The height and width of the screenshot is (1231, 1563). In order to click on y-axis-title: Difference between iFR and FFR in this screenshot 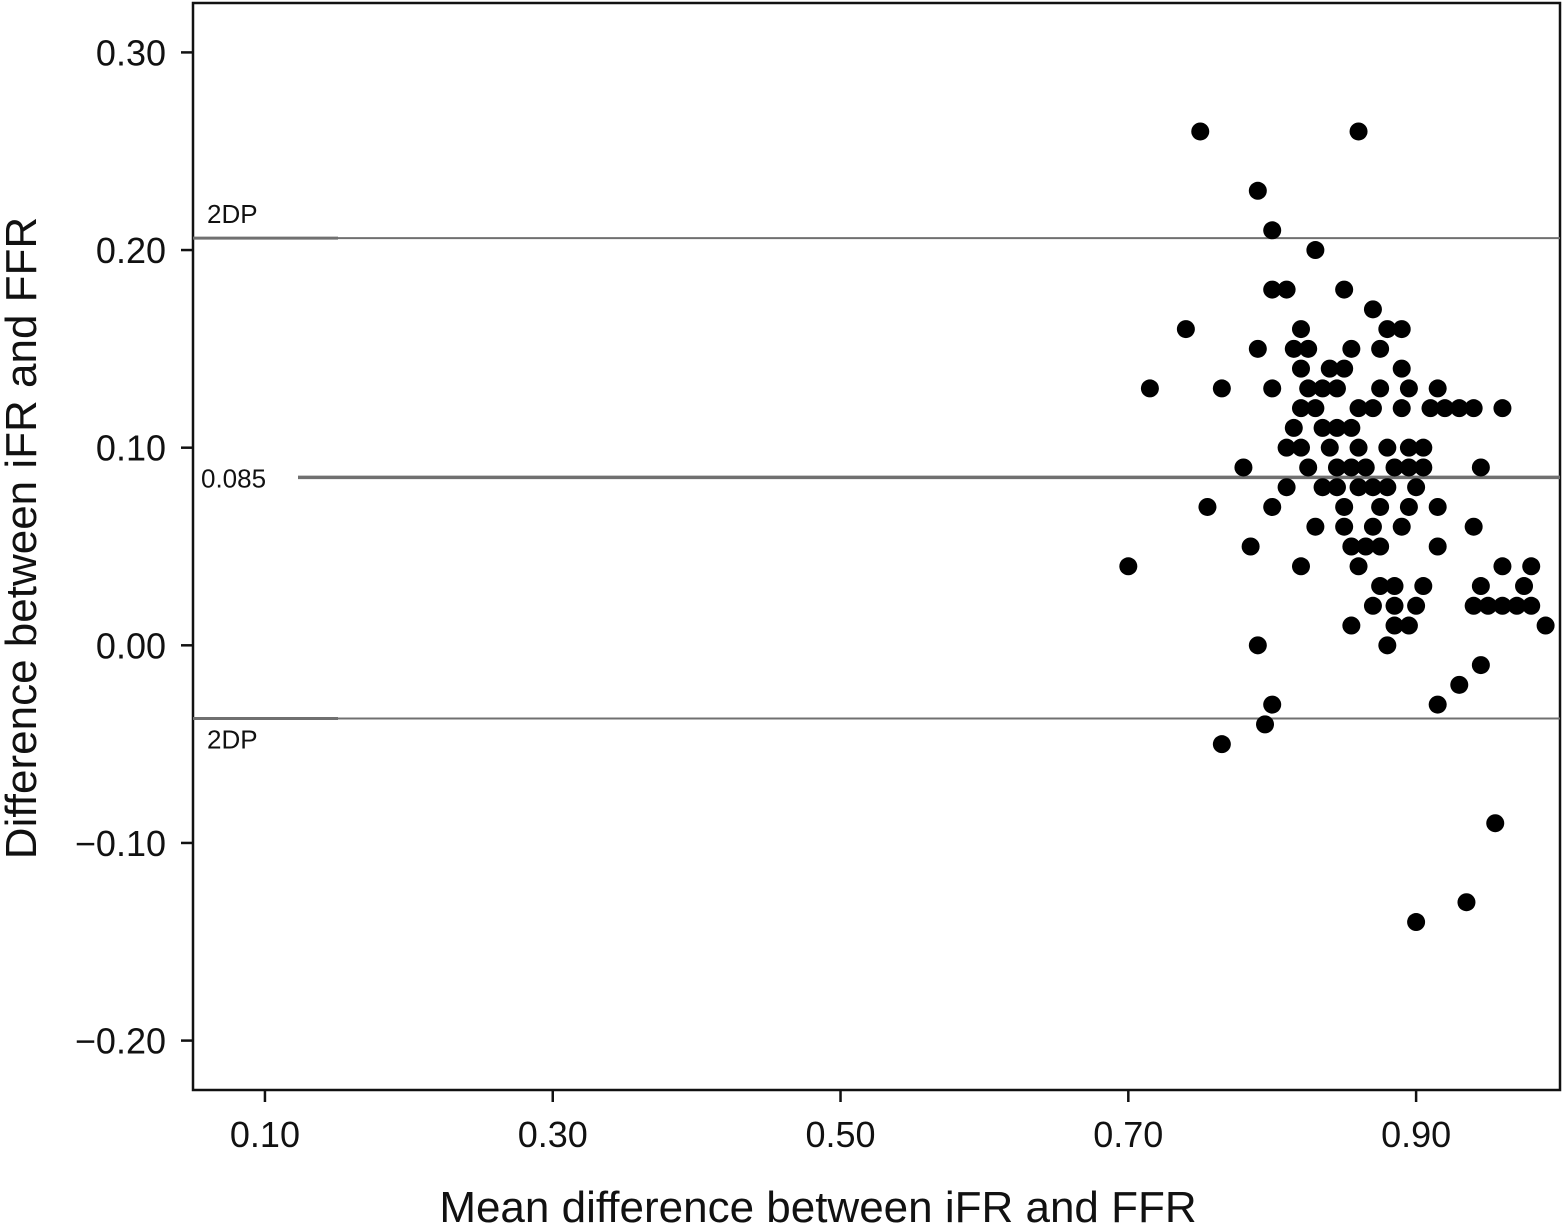, I will do `click(23, 538)`.